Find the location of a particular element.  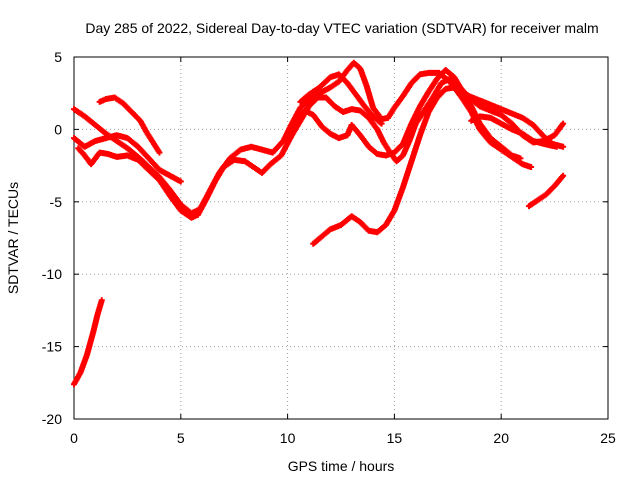

y-tick-label: -15 is located at coordinates (52, 347).